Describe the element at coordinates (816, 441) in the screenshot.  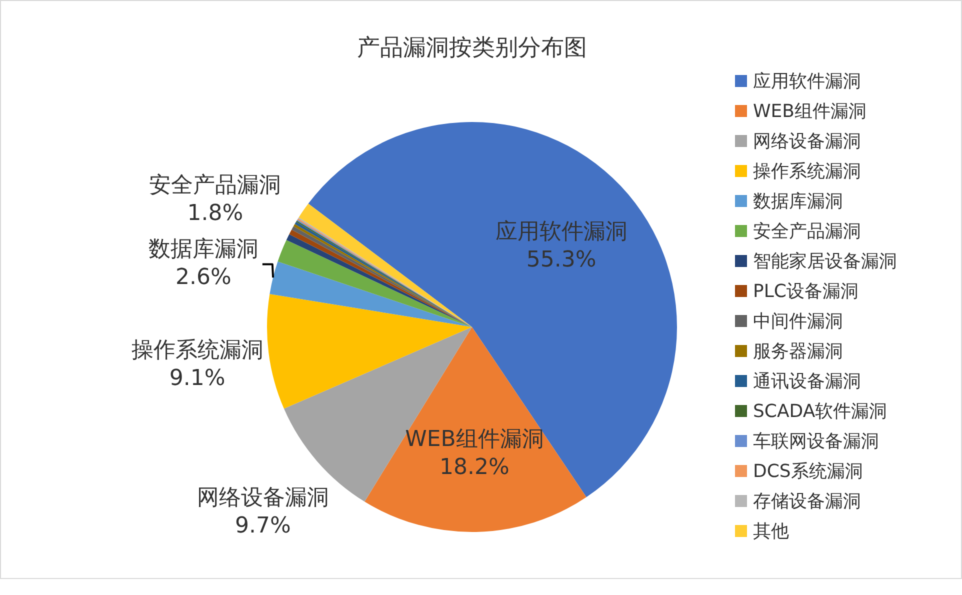
I see `legend-label: 车联网设备漏洞` at that location.